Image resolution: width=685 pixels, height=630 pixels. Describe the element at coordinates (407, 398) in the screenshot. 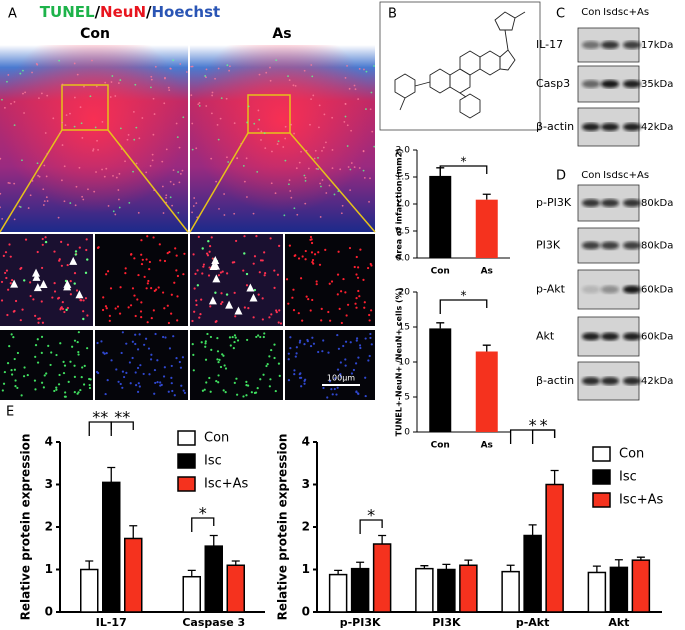

I see `y-tick-label: 5` at that location.